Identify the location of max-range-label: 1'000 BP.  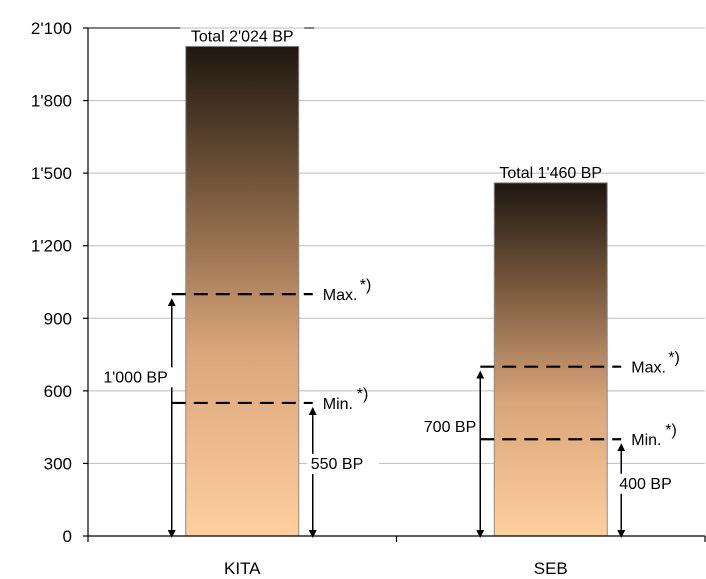
(135, 377).